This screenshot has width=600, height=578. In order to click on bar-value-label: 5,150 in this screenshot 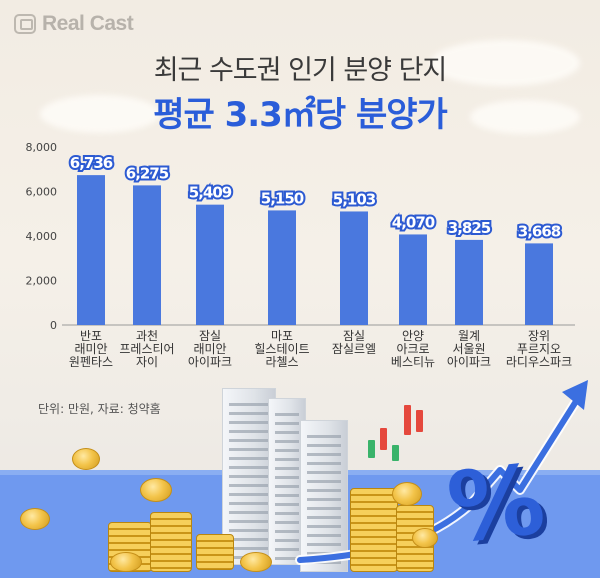, I will do `click(282, 198)`.